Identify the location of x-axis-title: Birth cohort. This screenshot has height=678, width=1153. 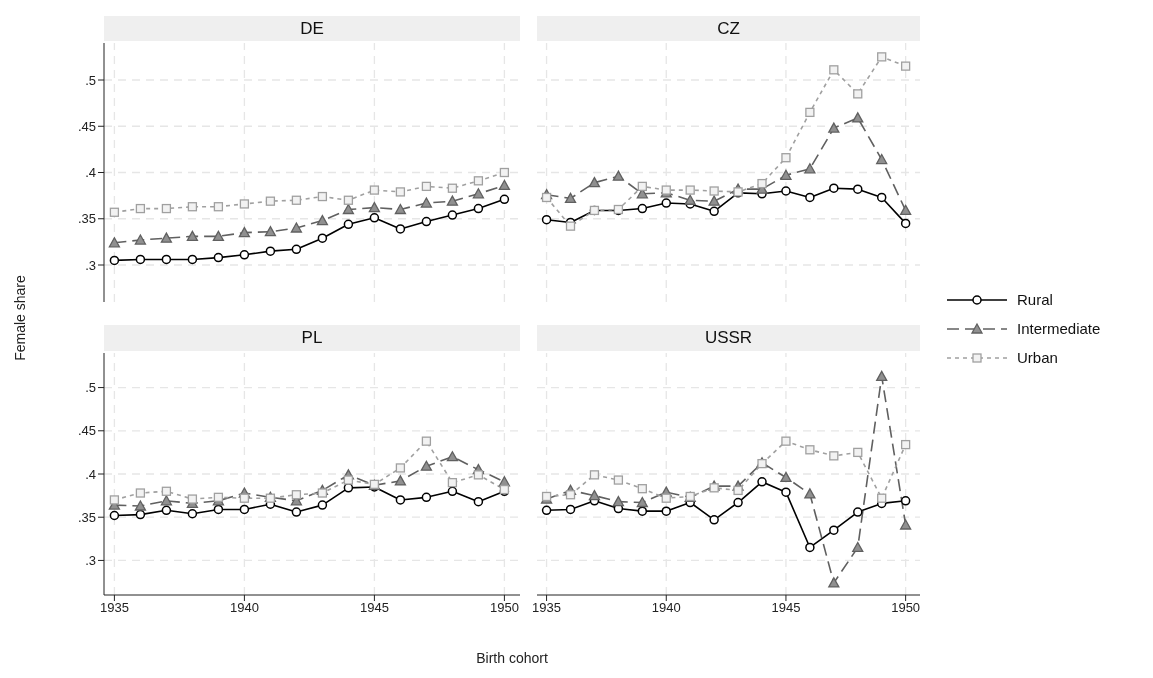
(512, 658).